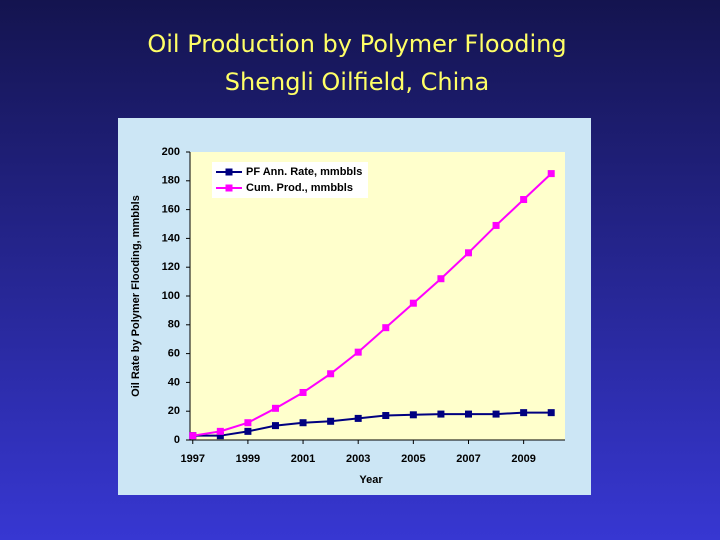 The height and width of the screenshot is (540, 720). Describe the element at coordinates (299, 188) in the screenshot. I see `legend-label: Cum. Prod., mmbbls` at that location.